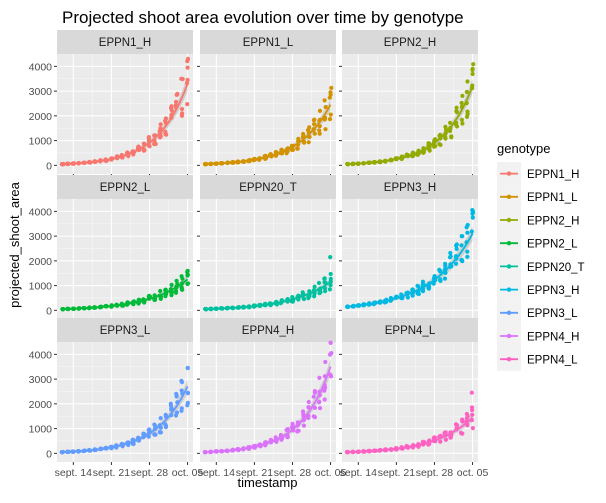 The width and height of the screenshot is (606, 503). Describe the element at coordinates (408, 248) in the screenshot. I see `facet-panel-eppn3-h: EPPN3_H` at that location.